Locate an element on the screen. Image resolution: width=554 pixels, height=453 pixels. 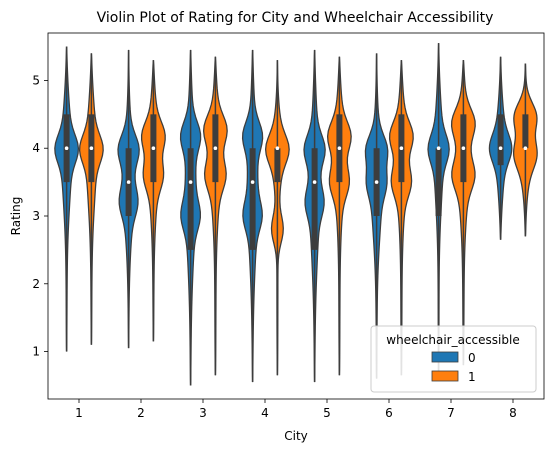
x-tick-label-8: 8 is located at coordinates (513, 413).